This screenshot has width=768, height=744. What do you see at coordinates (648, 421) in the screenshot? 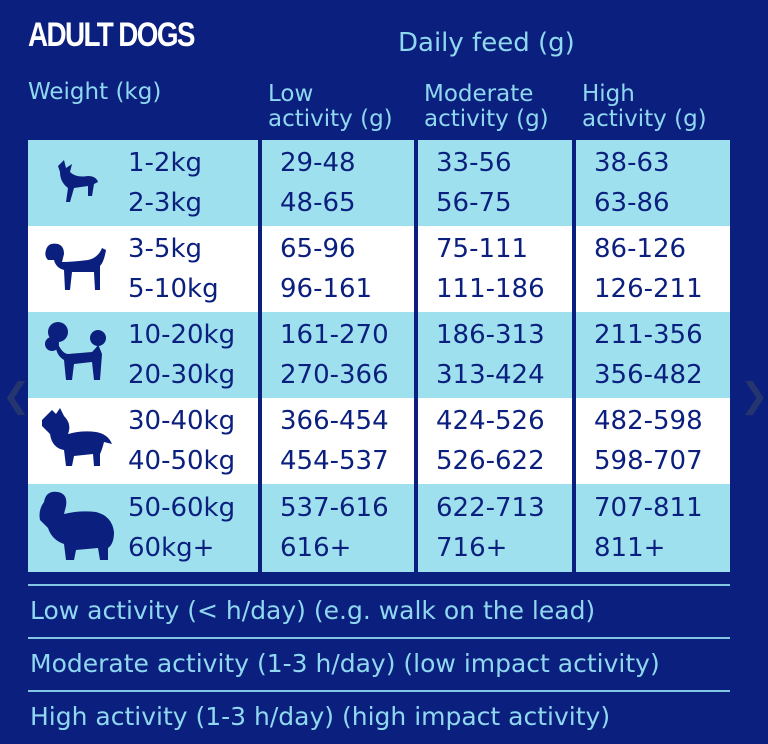
I see `feed-value: 482-598` at bounding box center [648, 421].